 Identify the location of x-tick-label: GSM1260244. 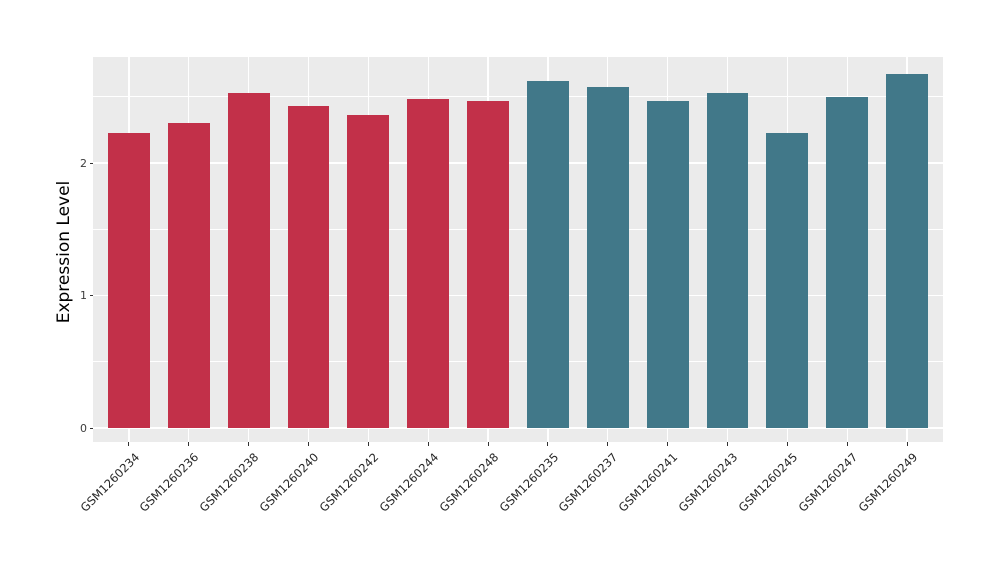
(409, 482).